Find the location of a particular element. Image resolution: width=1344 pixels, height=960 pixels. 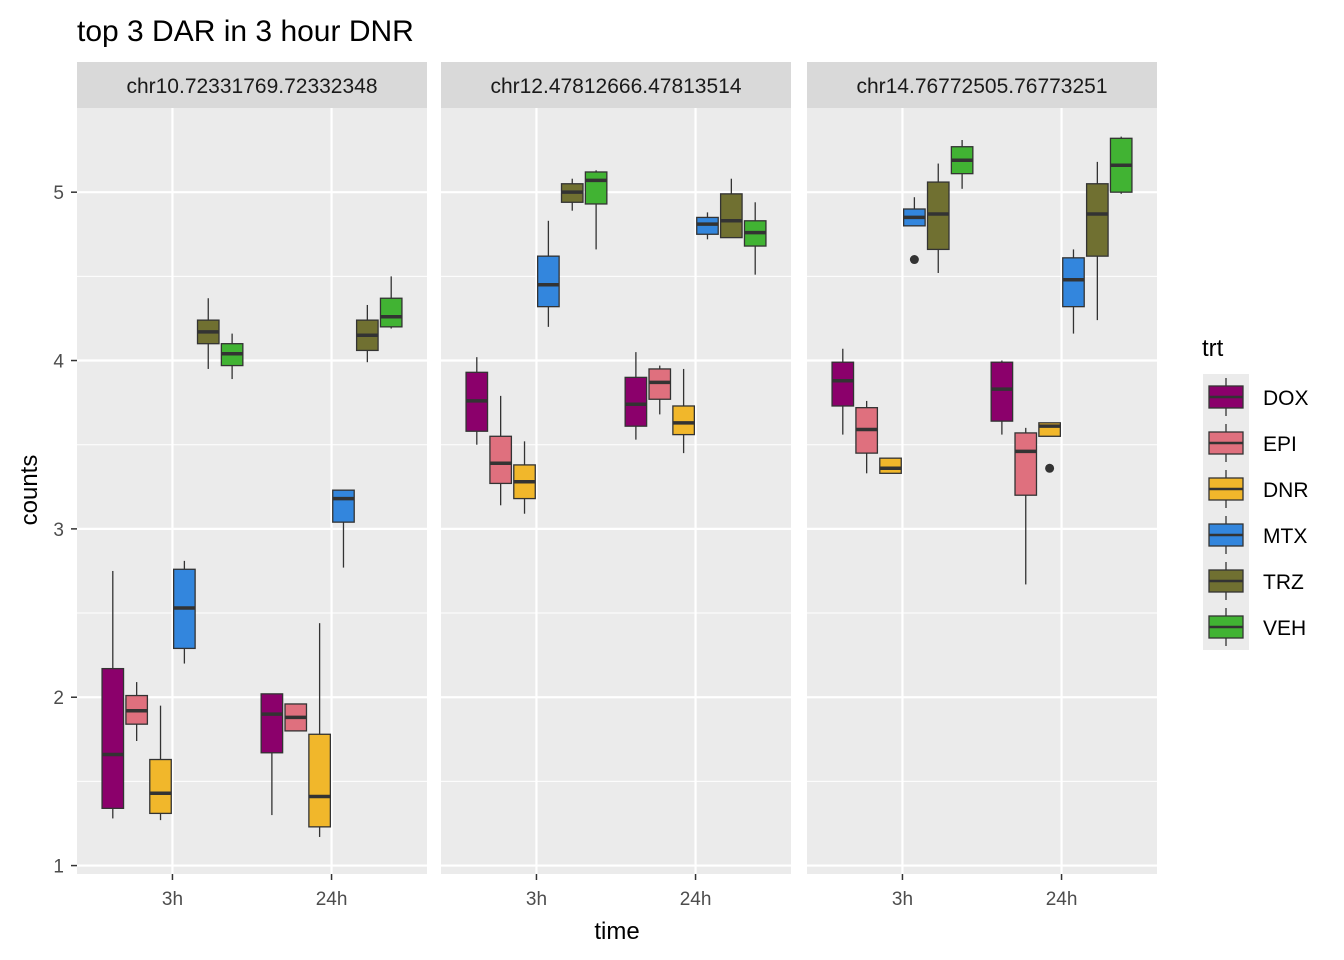

legend: trt DOX EPI DNR MTX TRZ VEH is located at coordinates (1255, 492).